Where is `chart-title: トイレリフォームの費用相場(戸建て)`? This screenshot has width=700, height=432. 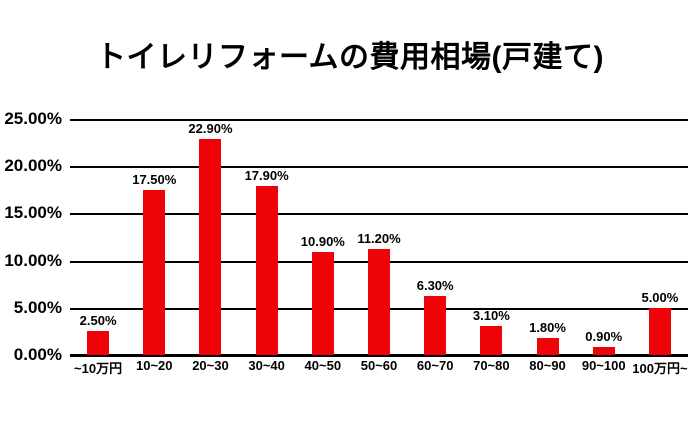
chart-title: トイレリフォームの費用相場(戸建て) is located at coordinates (350, 57).